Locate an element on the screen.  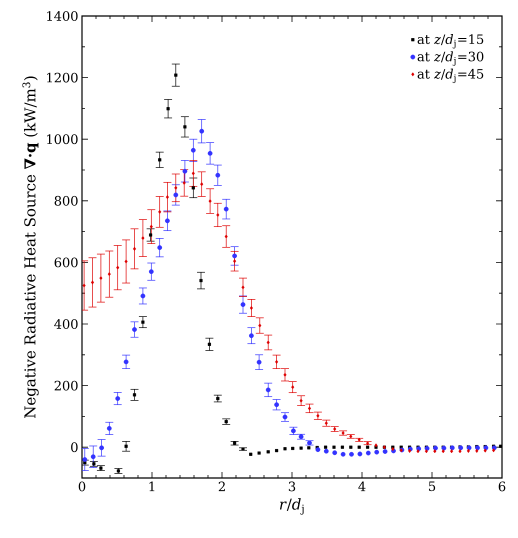
legend-label: at z/d$_{j}$=30 is located at coordinates (451, 58).